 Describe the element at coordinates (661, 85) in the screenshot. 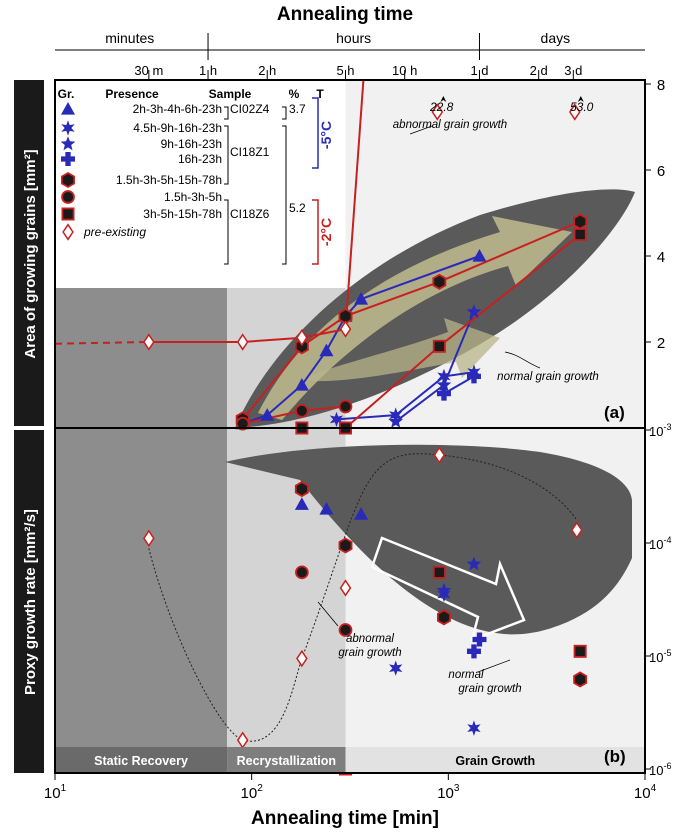

I see `a-ytick-label-3: 8` at that location.